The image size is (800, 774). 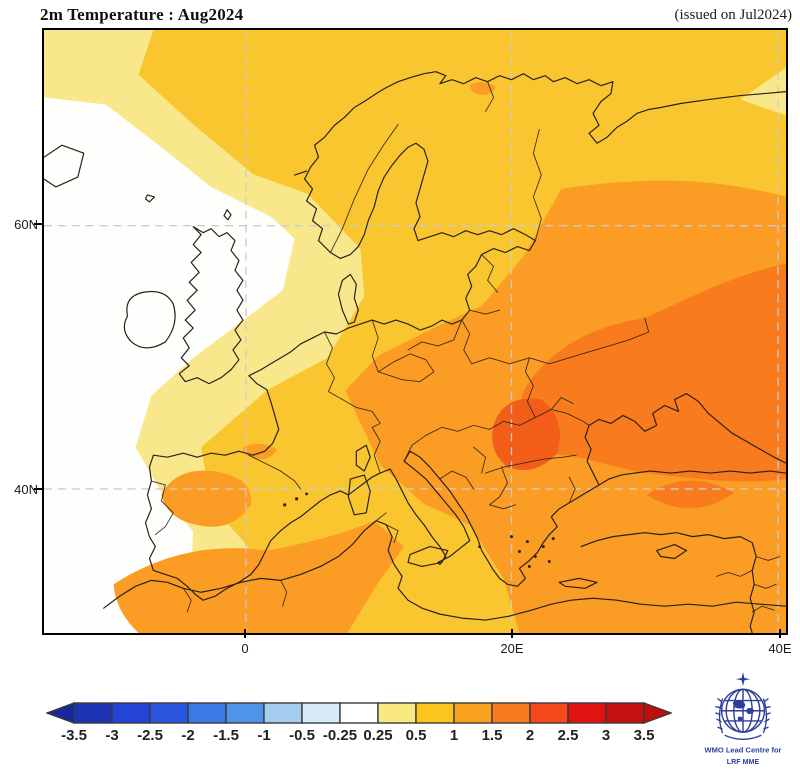 I want to click on coast-sicily, so click(x=428, y=556).